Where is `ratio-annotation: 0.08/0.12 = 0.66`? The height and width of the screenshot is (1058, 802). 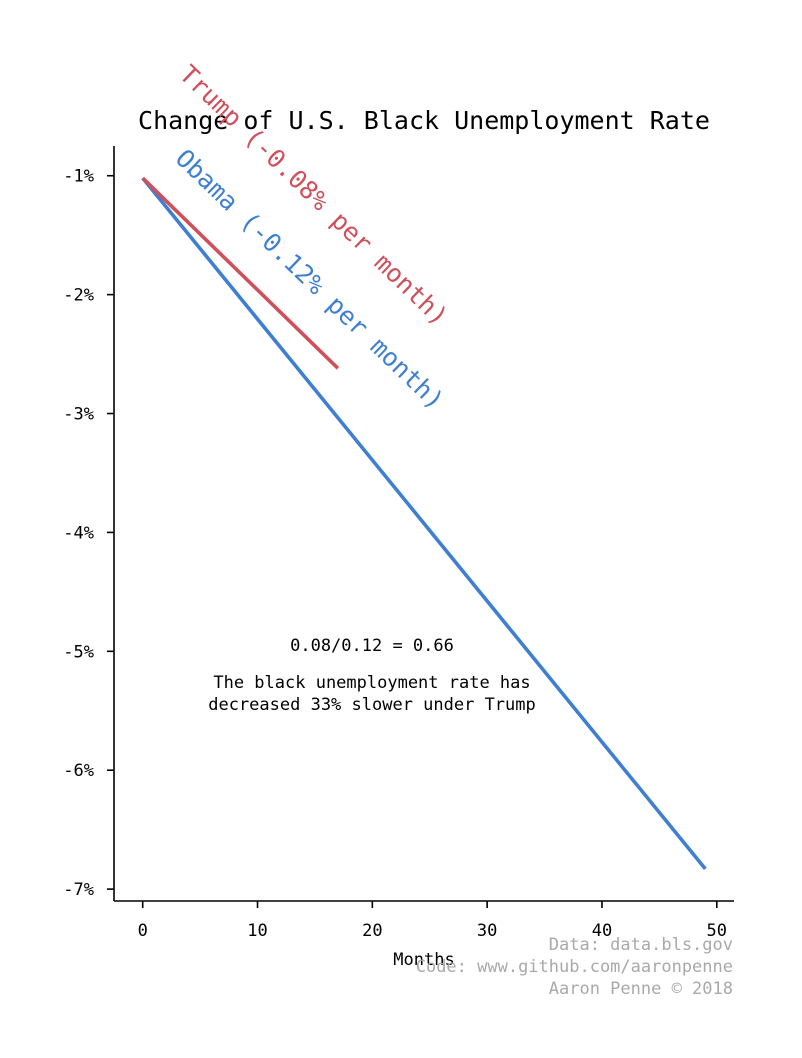 ratio-annotation: 0.08/0.12 = 0.66 is located at coordinates (372, 646).